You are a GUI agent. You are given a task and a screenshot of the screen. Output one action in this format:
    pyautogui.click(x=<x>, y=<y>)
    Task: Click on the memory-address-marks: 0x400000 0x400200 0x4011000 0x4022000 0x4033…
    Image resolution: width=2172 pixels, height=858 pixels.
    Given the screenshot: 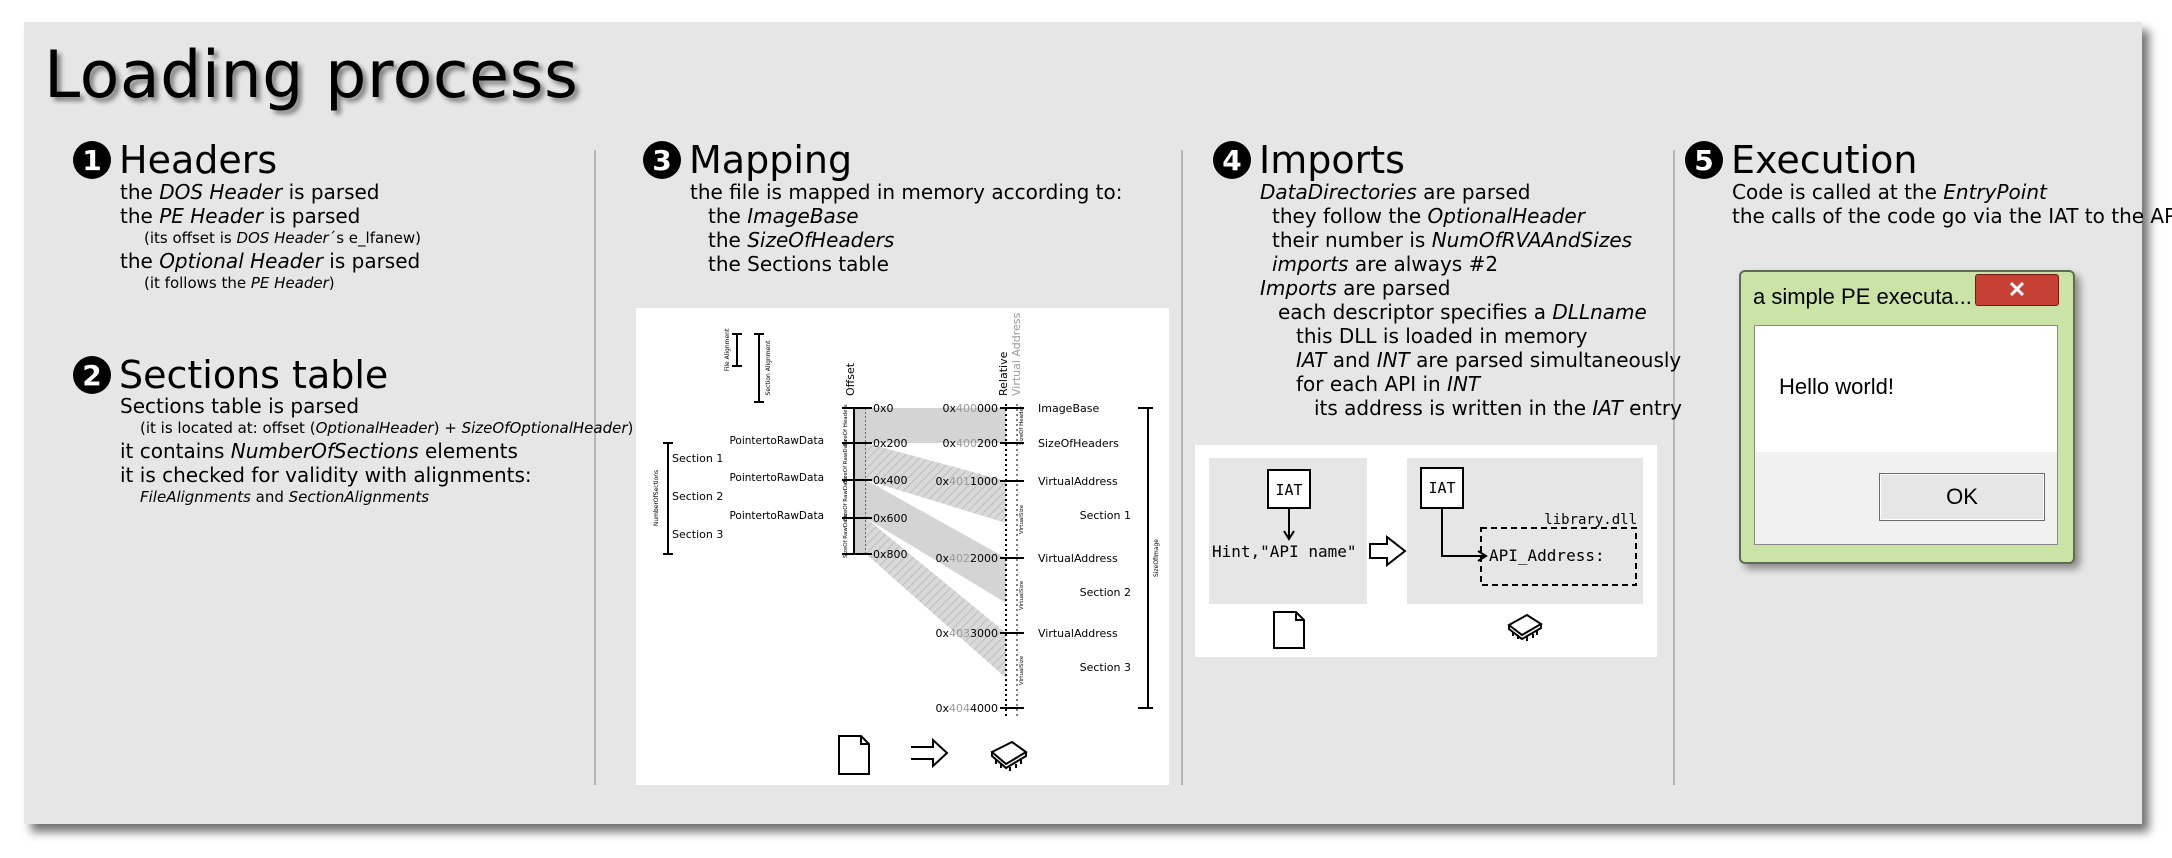 What is the action you would take?
    pyautogui.click(x=1033, y=558)
    